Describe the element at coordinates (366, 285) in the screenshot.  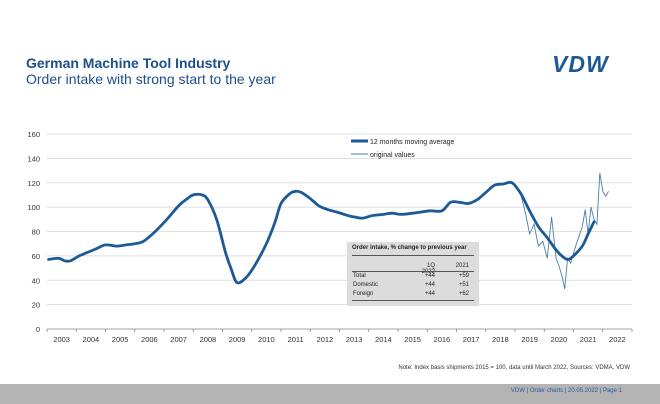
I see `table-row-label: Domestic` at that location.